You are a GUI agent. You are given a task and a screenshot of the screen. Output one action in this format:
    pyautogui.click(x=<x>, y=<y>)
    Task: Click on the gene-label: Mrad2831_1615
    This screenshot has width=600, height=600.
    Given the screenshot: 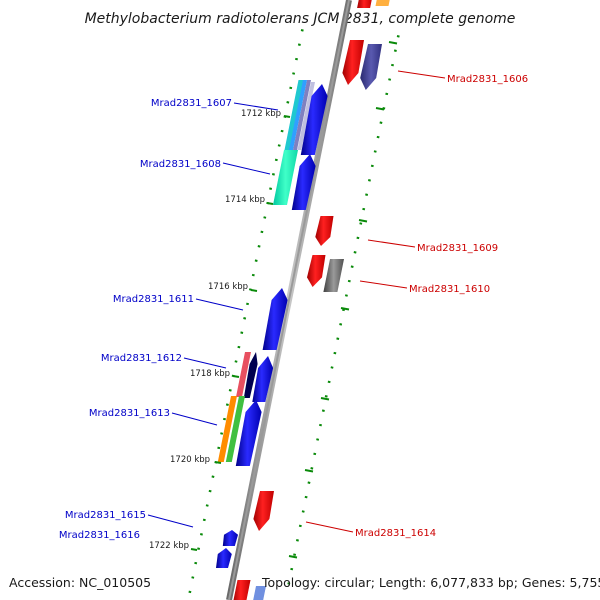 What is the action you would take?
    pyautogui.click(x=105, y=515)
    